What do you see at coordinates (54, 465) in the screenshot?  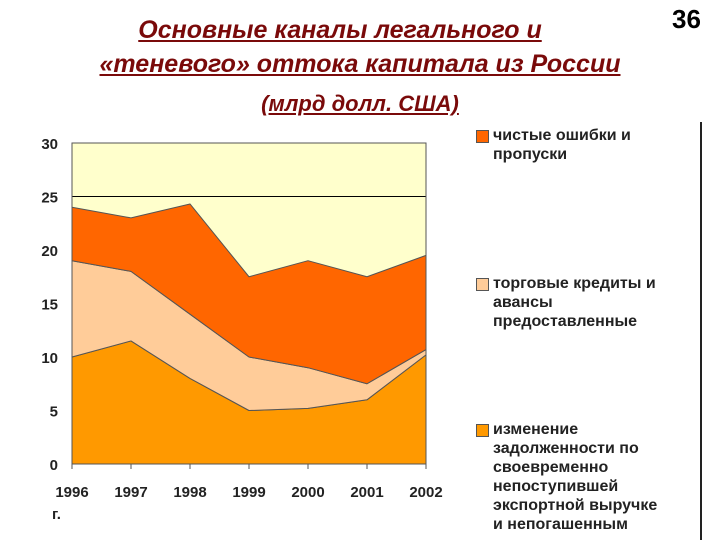 I see `y-tick-label-0: 0` at bounding box center [54, 465].